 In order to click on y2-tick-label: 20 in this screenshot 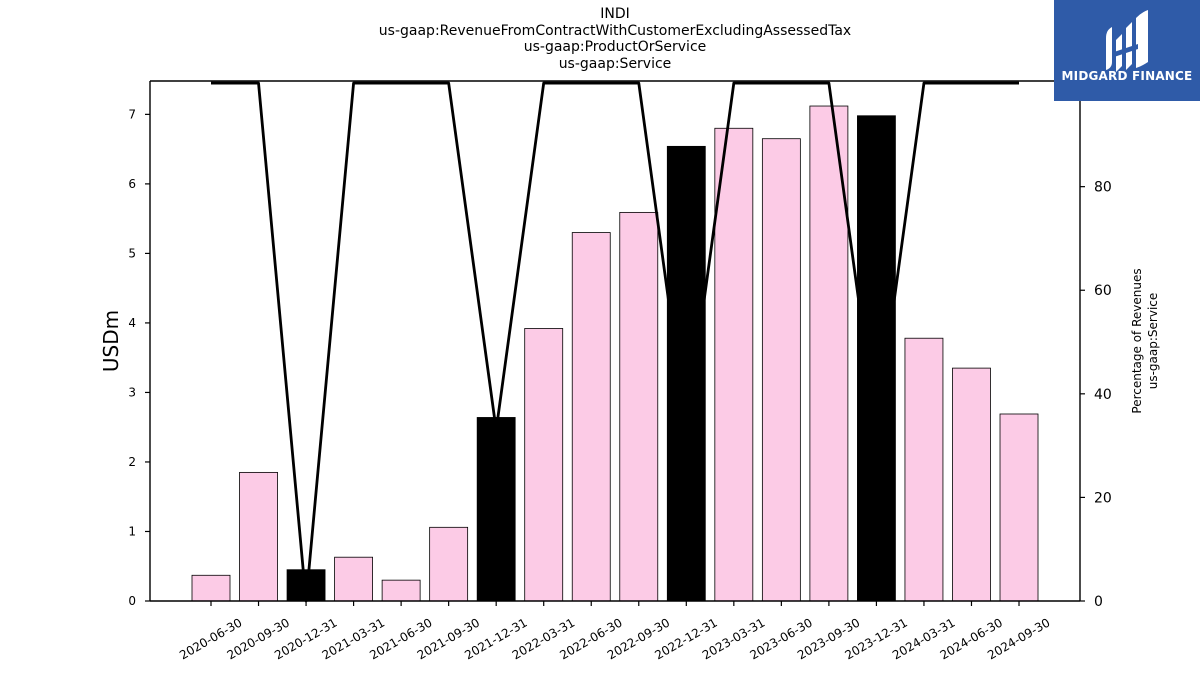, I will do `click(1103, 498)`.